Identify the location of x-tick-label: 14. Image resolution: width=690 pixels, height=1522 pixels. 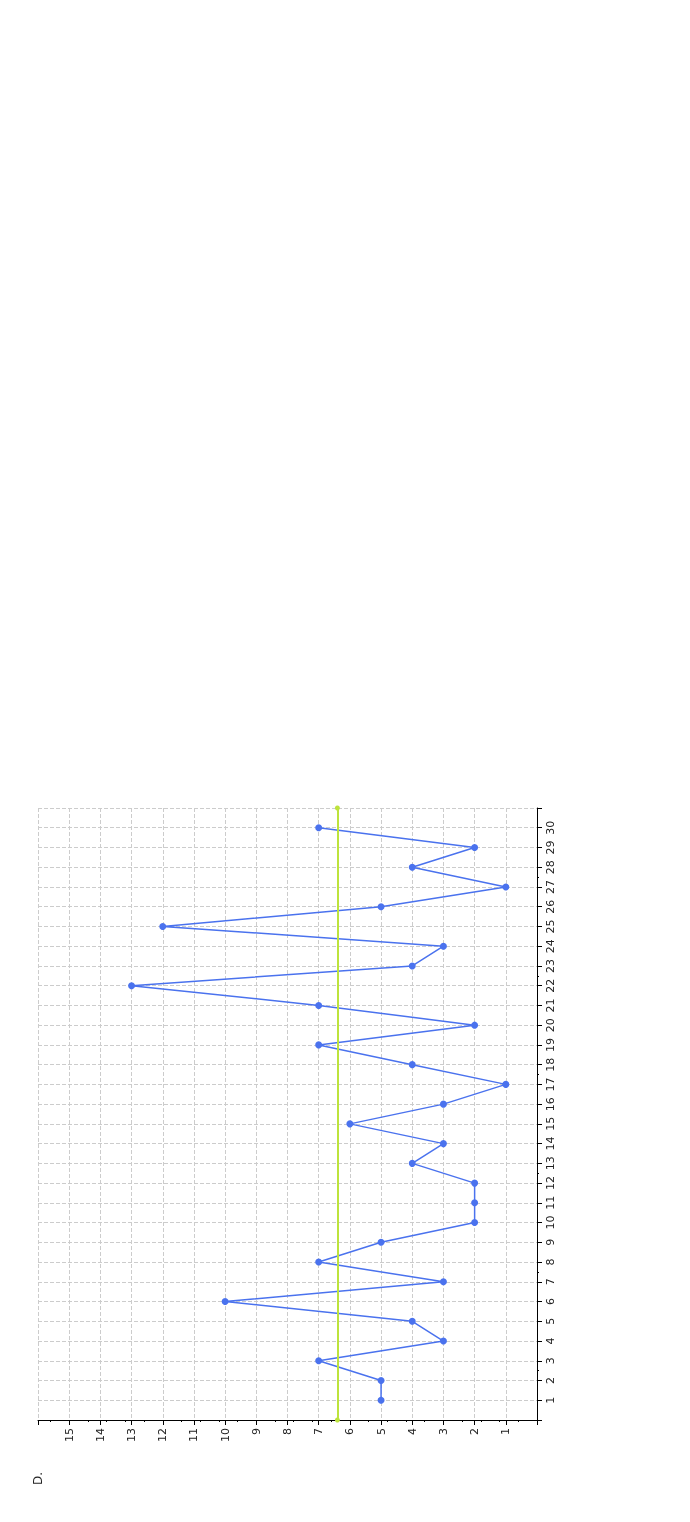
(100, 1435).